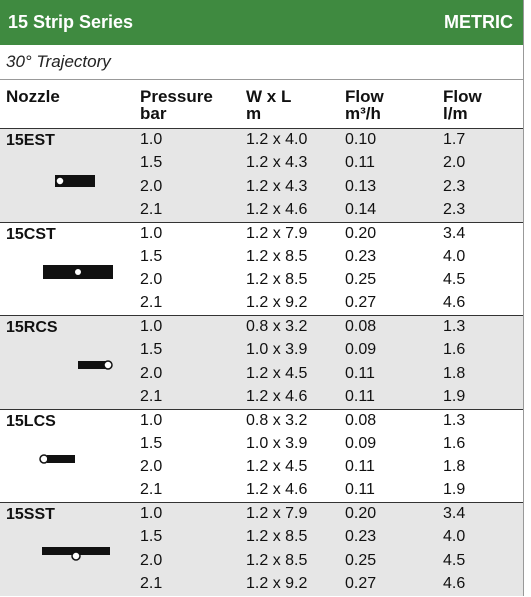 This screenshot has height=597, width=531. I want to click on table-cell: 0.14, so click(361, 209).